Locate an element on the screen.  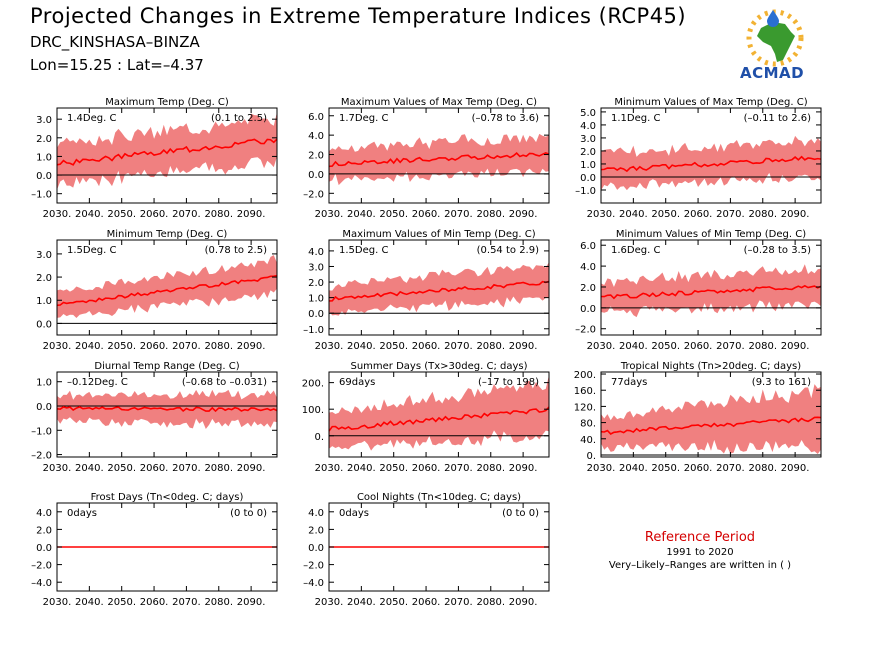
logo-text: ACMAD is located at coordinates (772, 73).